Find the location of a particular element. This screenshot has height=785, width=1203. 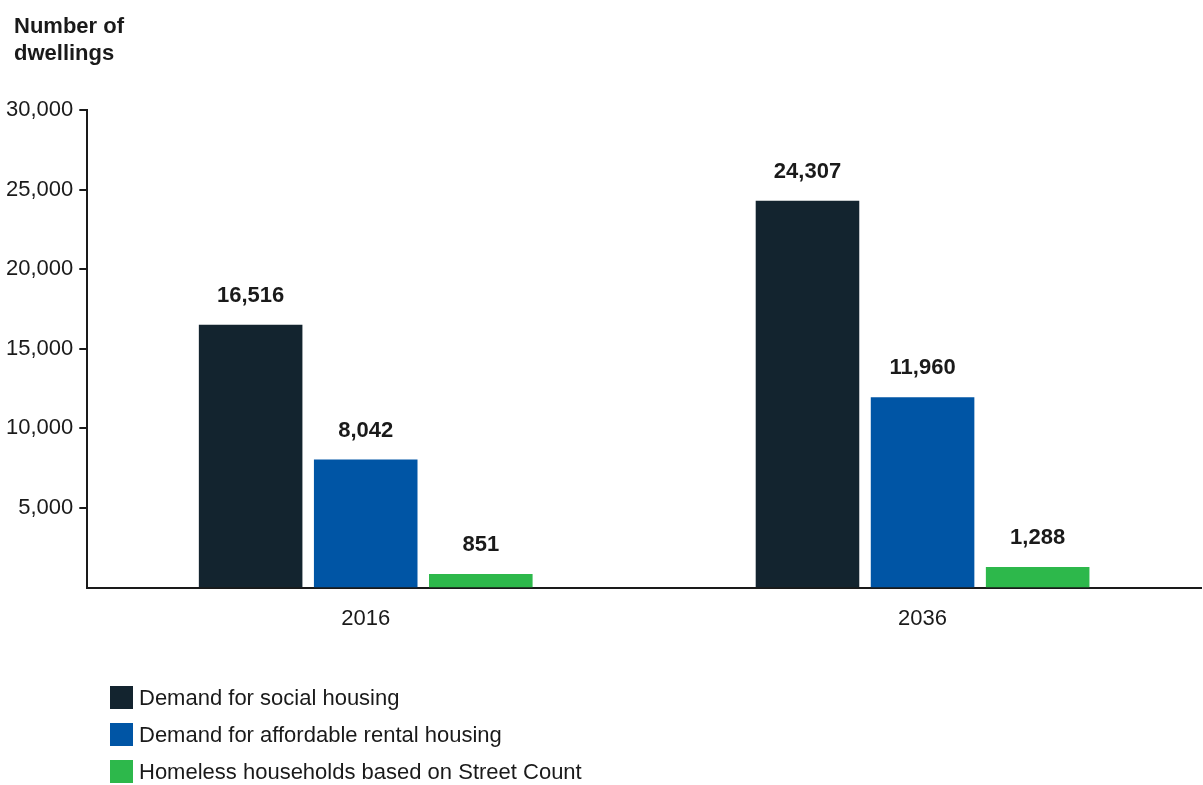

legend-label: Demand for social housing is located at coordinates (269, 697).